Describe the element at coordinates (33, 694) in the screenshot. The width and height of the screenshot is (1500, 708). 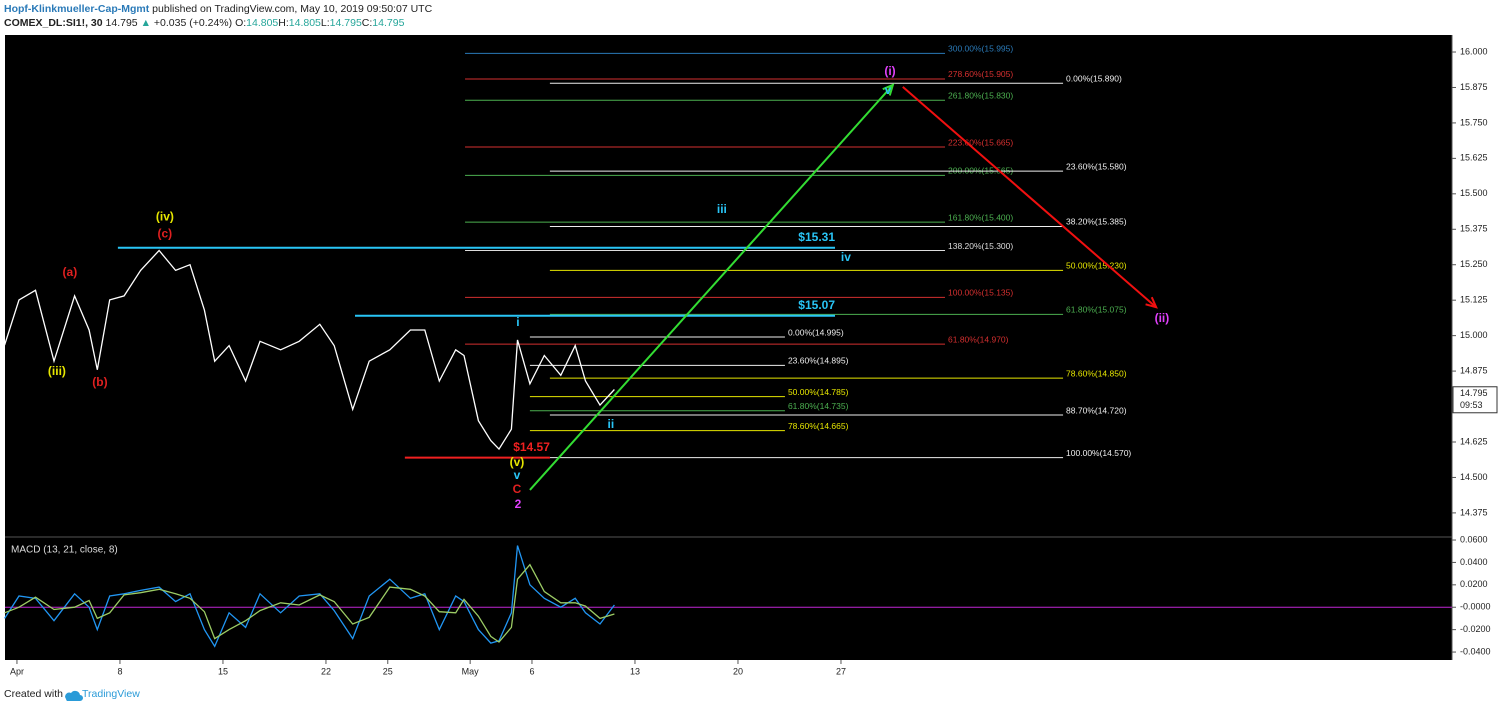
I see `footer-created: Created with` at that location.